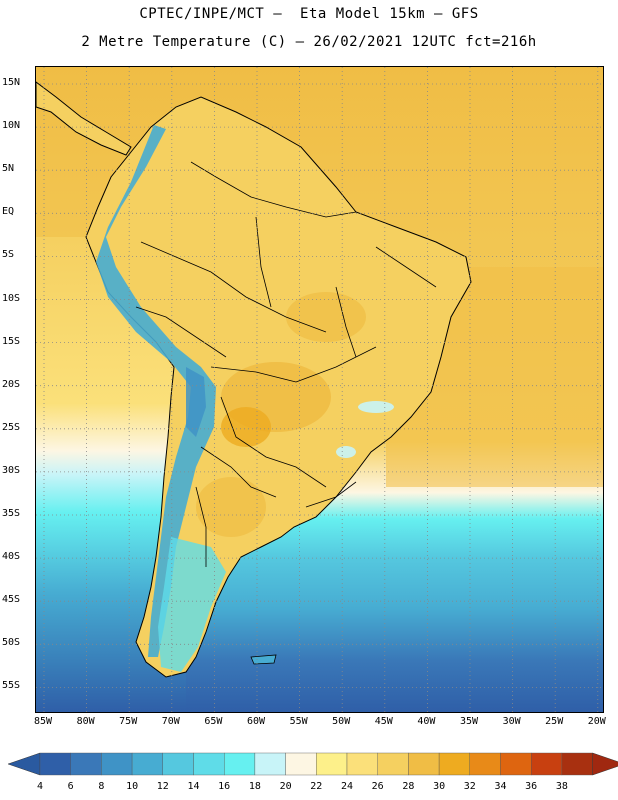 Image resolution: width=618 pixels, height=800 pixels. Describe the element at coordinates (101, 786) in the screenshot. I see `colorbar-label: 8` at that location.